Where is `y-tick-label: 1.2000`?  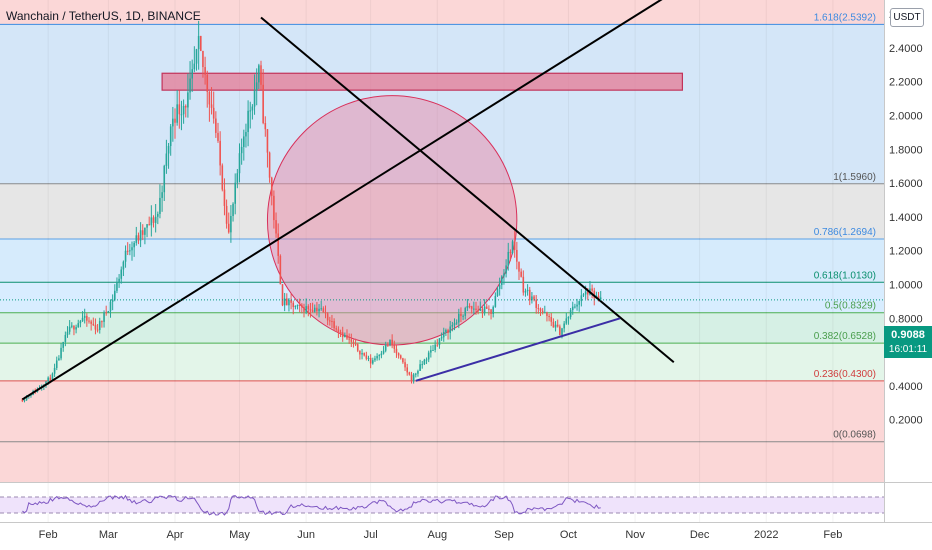 y-tick-label: 1.2000 is located at coordinates (906, 252).